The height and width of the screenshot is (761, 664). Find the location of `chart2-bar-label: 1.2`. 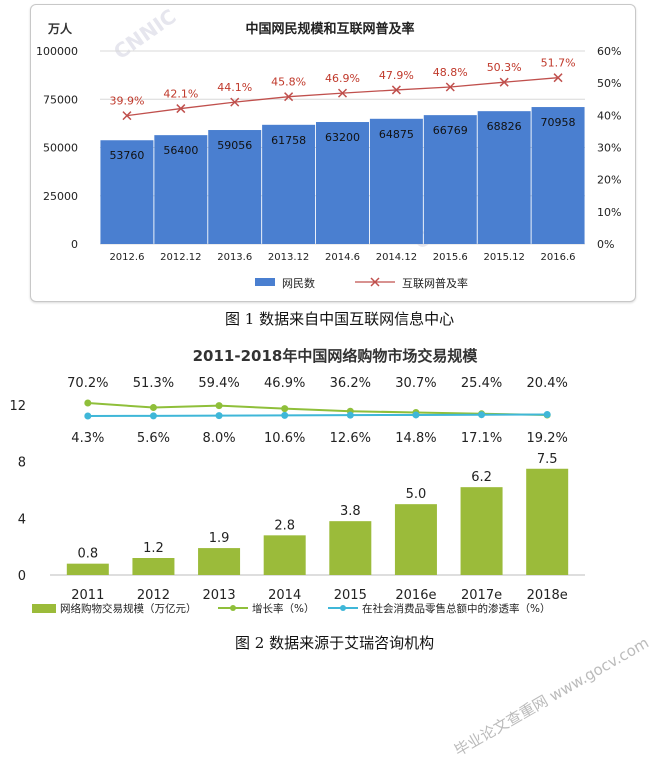

chart2-bar-label: 1.2 is located at coordinates (153, 548).